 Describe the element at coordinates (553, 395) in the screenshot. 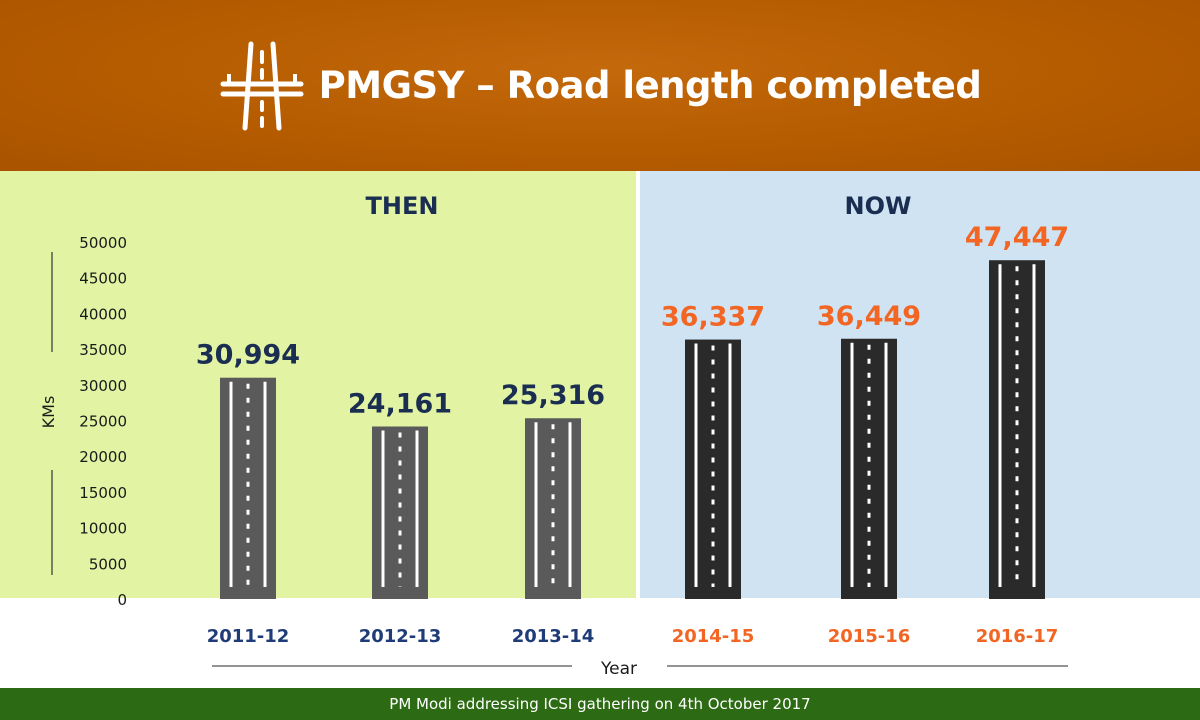

I see `data-label: 25,316` at that location.